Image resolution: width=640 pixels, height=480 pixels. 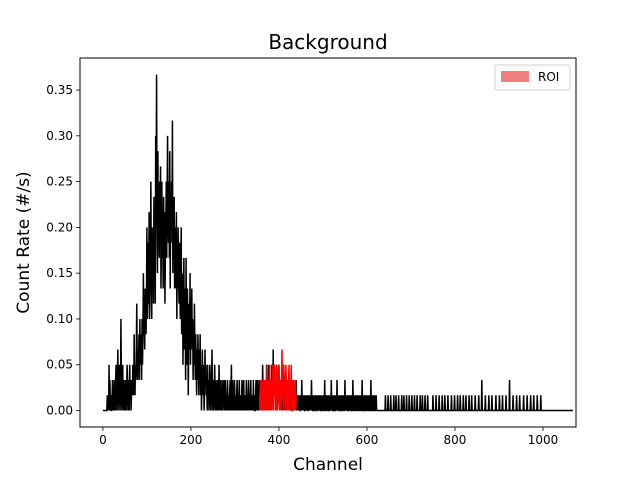 I want to click on x-tick-label: 200, so click(x=190, y=440).